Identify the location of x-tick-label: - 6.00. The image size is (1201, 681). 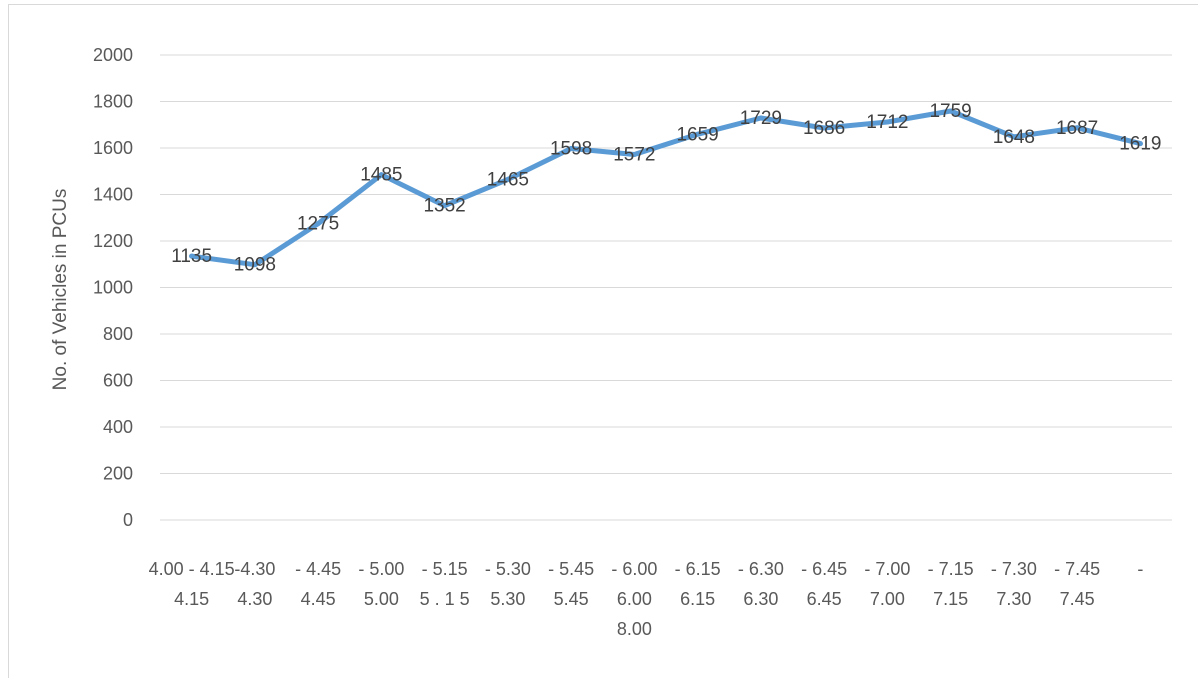
(634, 569).